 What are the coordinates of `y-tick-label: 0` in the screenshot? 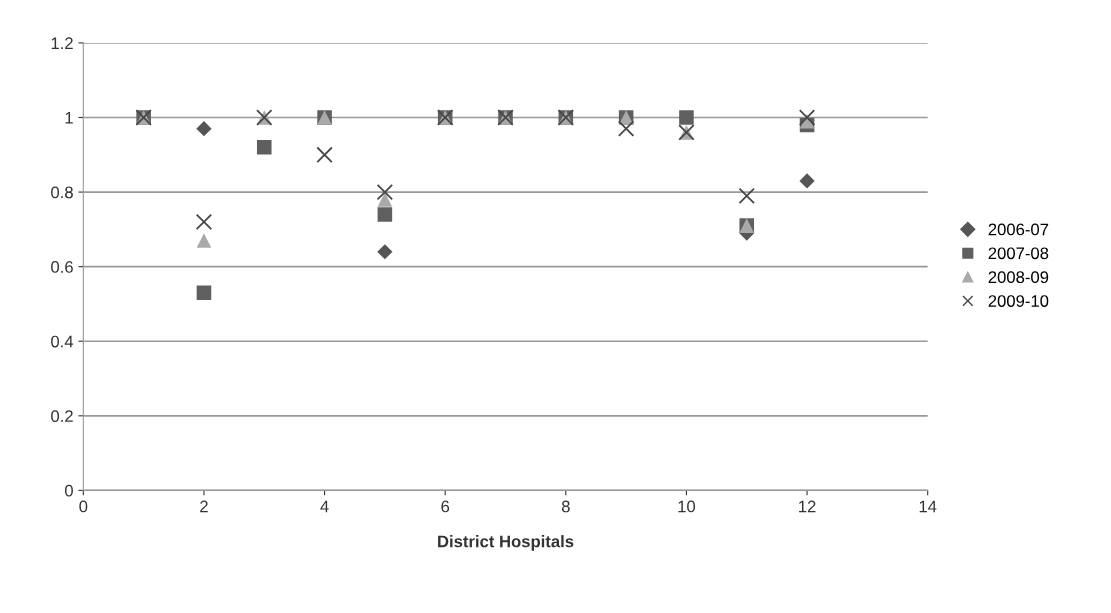 It's located at (68, 490).